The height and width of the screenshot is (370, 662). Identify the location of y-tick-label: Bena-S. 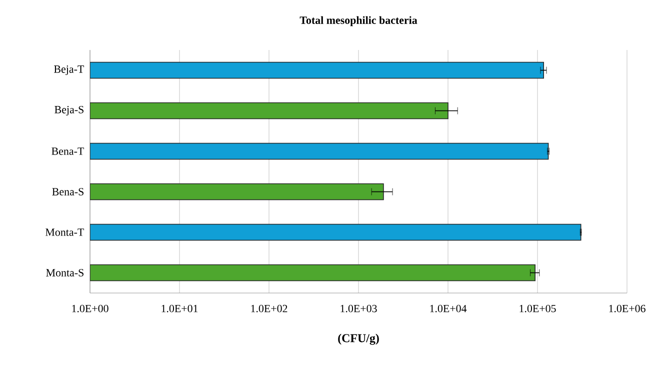
(68, 192).